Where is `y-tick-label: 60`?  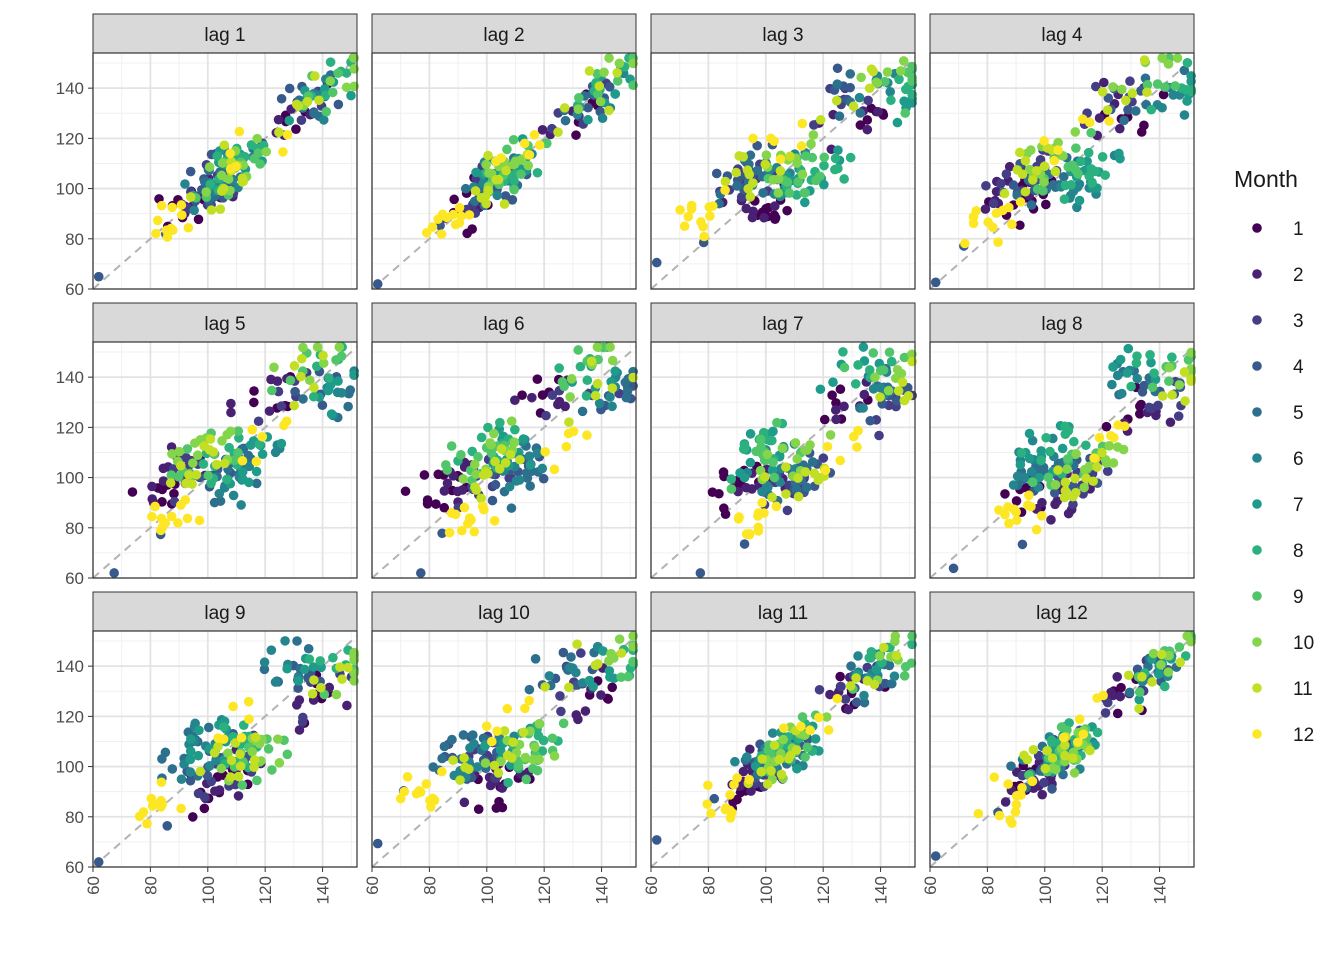 y-tick-label: 60 is located at coordinates (74, 867).